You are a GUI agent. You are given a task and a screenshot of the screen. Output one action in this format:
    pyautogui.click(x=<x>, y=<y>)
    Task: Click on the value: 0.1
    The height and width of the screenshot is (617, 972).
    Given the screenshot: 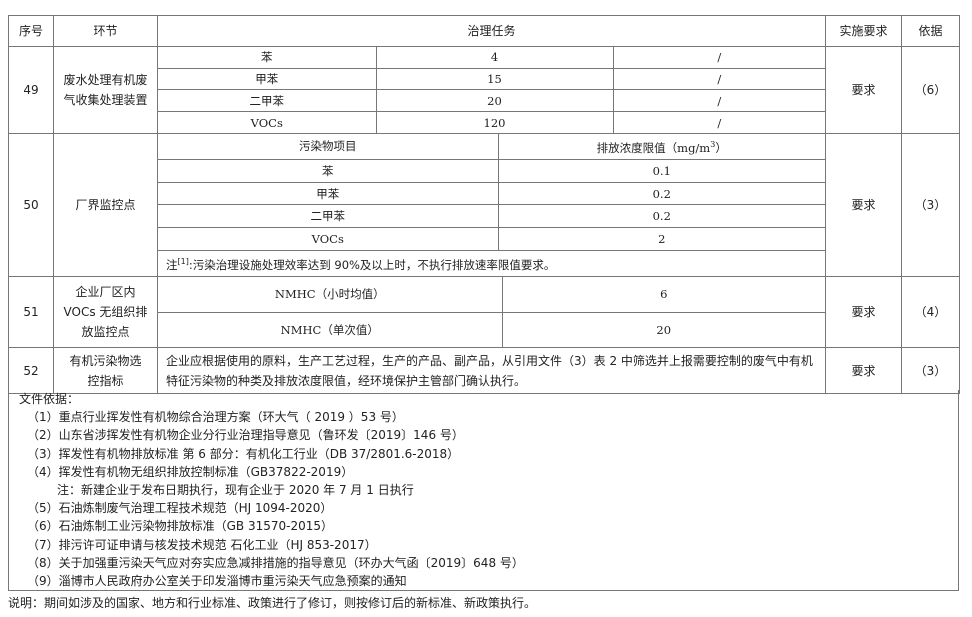 What is the action you would take?
    pyautogui.click(x=661, y=171)
    